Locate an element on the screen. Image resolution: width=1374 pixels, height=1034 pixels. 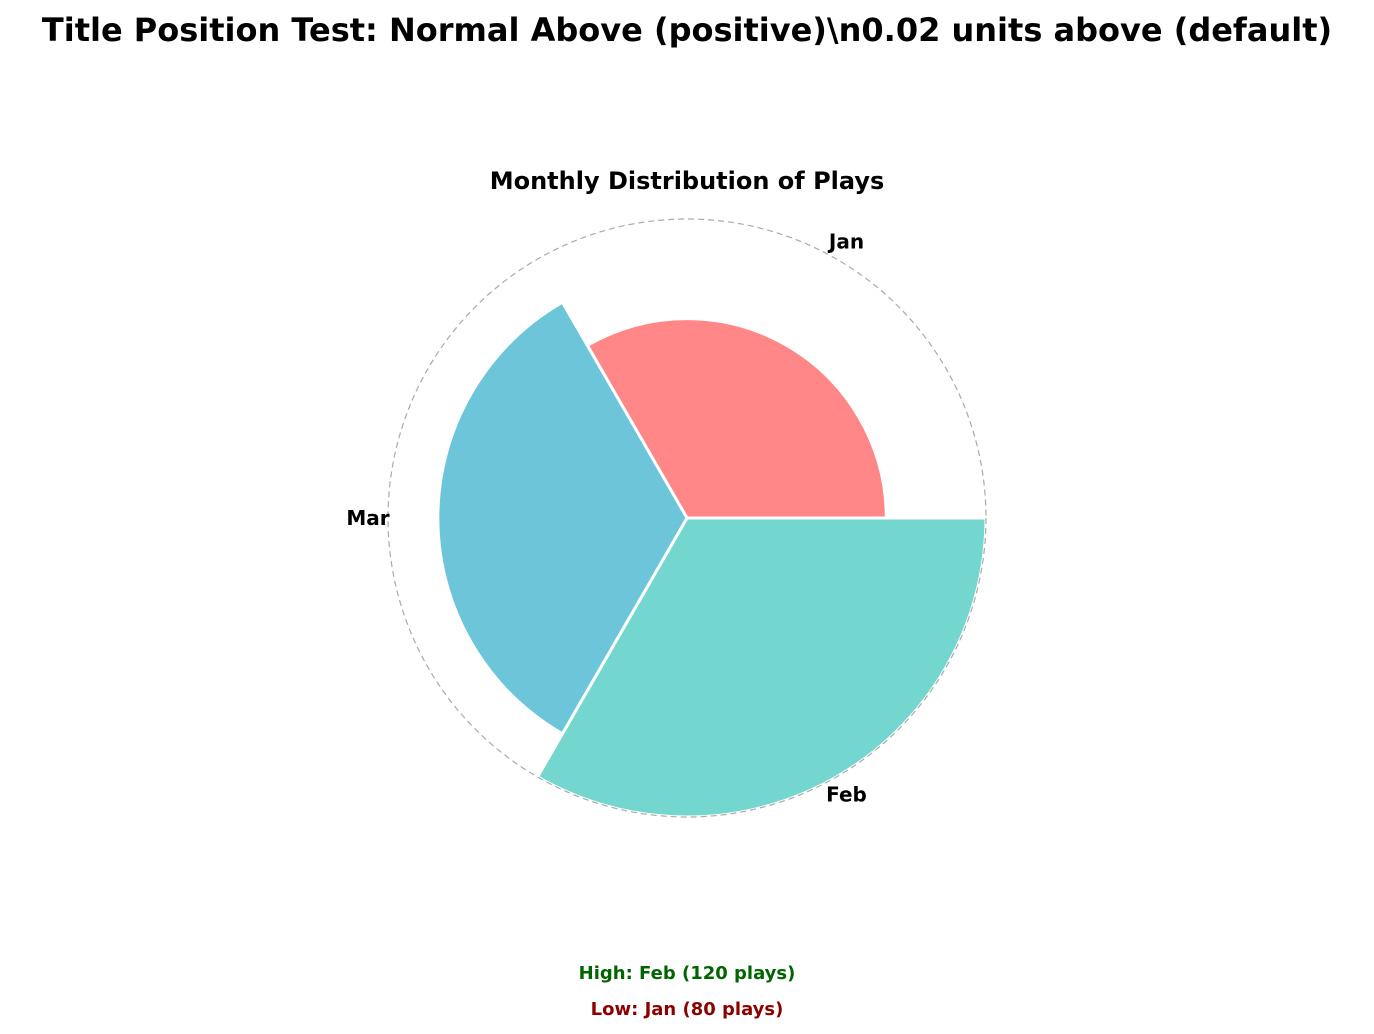
label-feb: Feb is located at coordinates (846, 794).